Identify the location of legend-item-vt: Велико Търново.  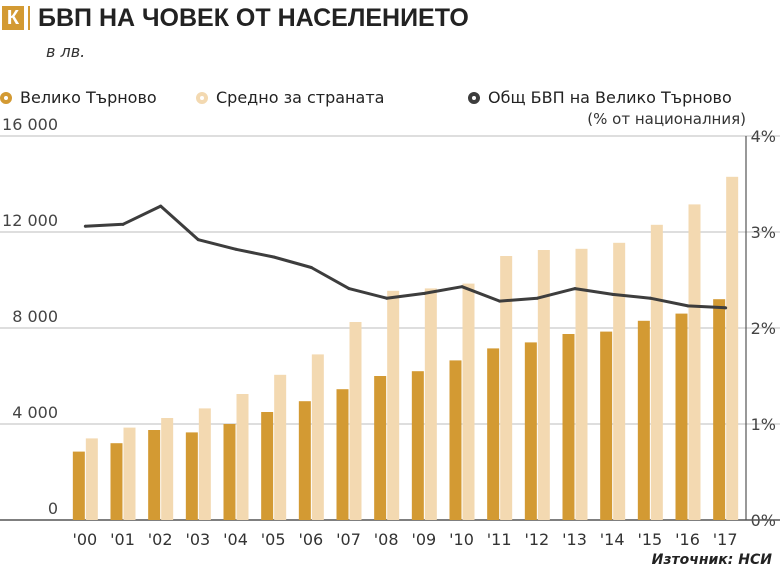
(78, 97).